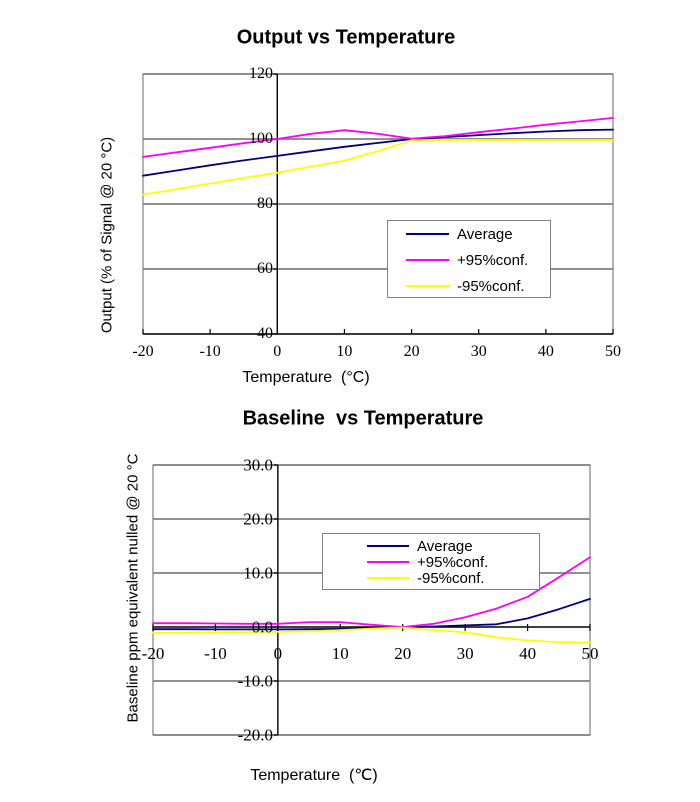  I want to click on chart1-legend: Average +95%conf. -95%conf., so click(469, 259).